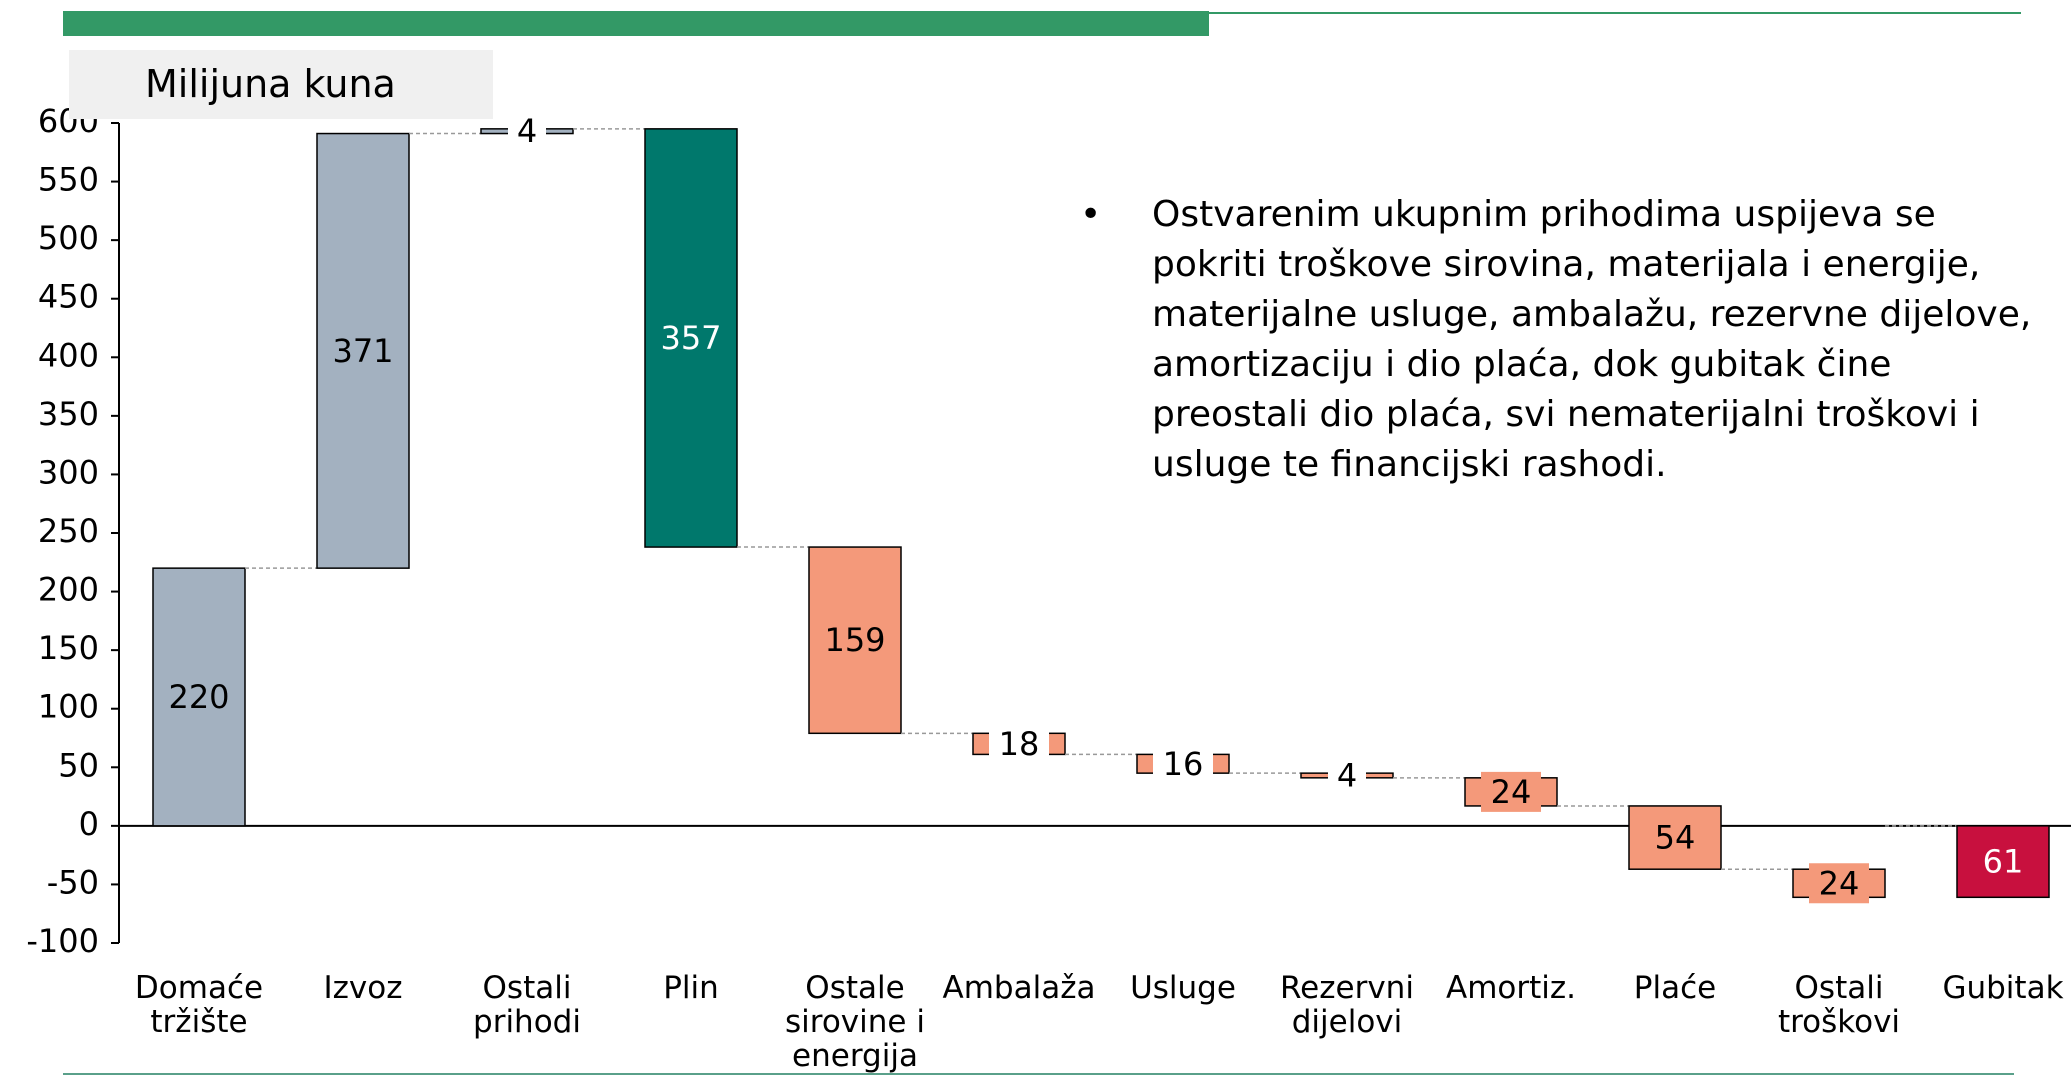 The width and height of the screenshot is (2071, 1082). What do you see at coordinates (281, 84) in the screenshot?
I see `axis-title: Milijuna kuna` at bounding box center [281, 84].